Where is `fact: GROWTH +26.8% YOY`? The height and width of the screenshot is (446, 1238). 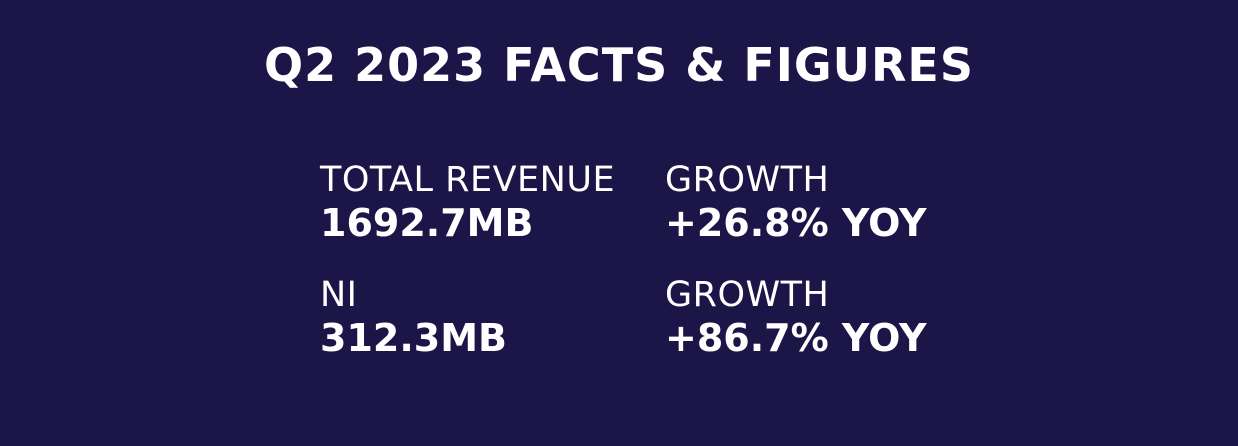
fact: GROWTH +26.8% YOY is located at coordinates (796, 203).